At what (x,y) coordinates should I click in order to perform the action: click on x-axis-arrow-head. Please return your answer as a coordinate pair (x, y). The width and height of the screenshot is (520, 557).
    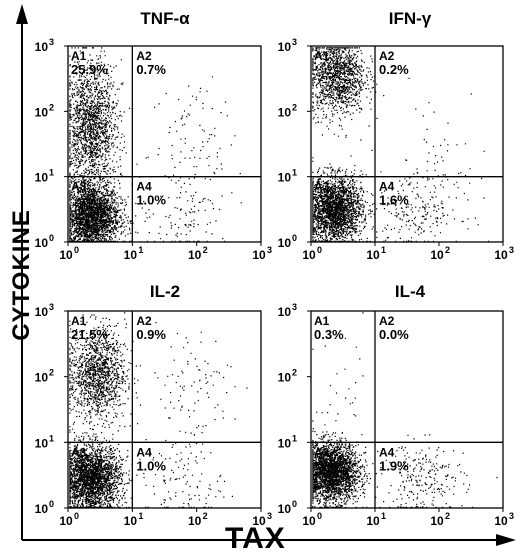
    Looking at the image, I should click on (506, 540).